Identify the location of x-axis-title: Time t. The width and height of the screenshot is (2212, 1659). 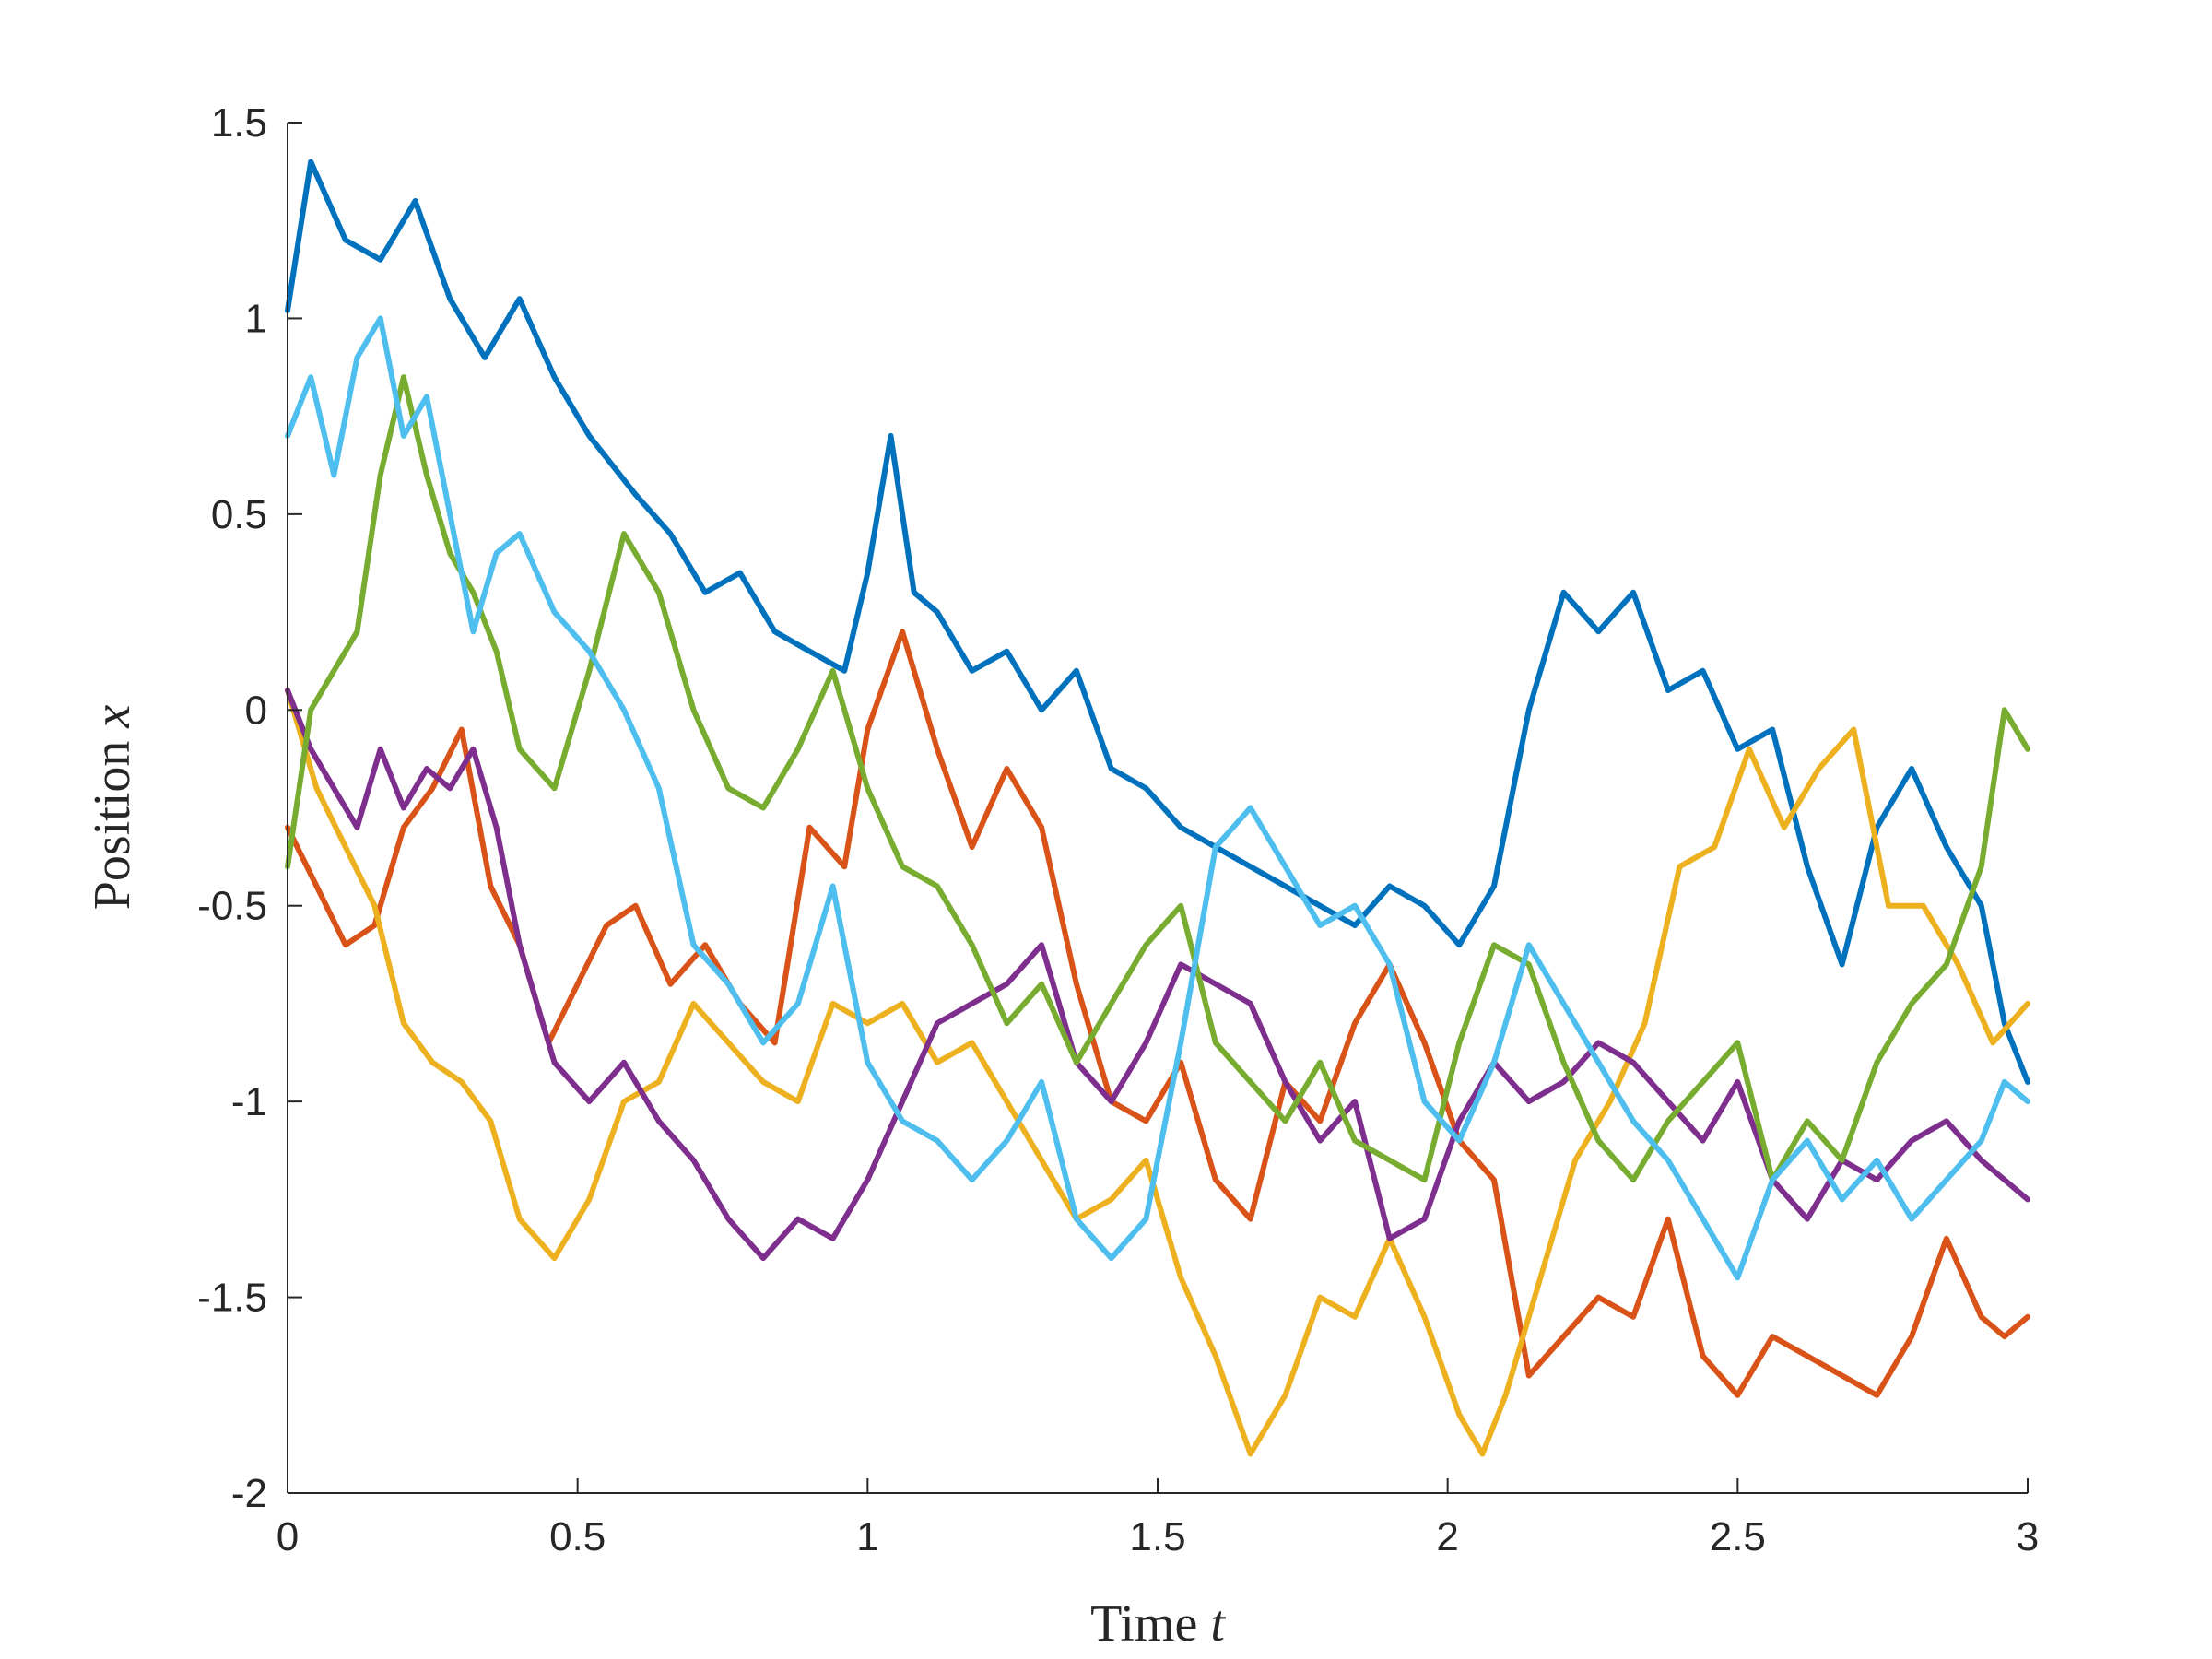
(1158, 1624).